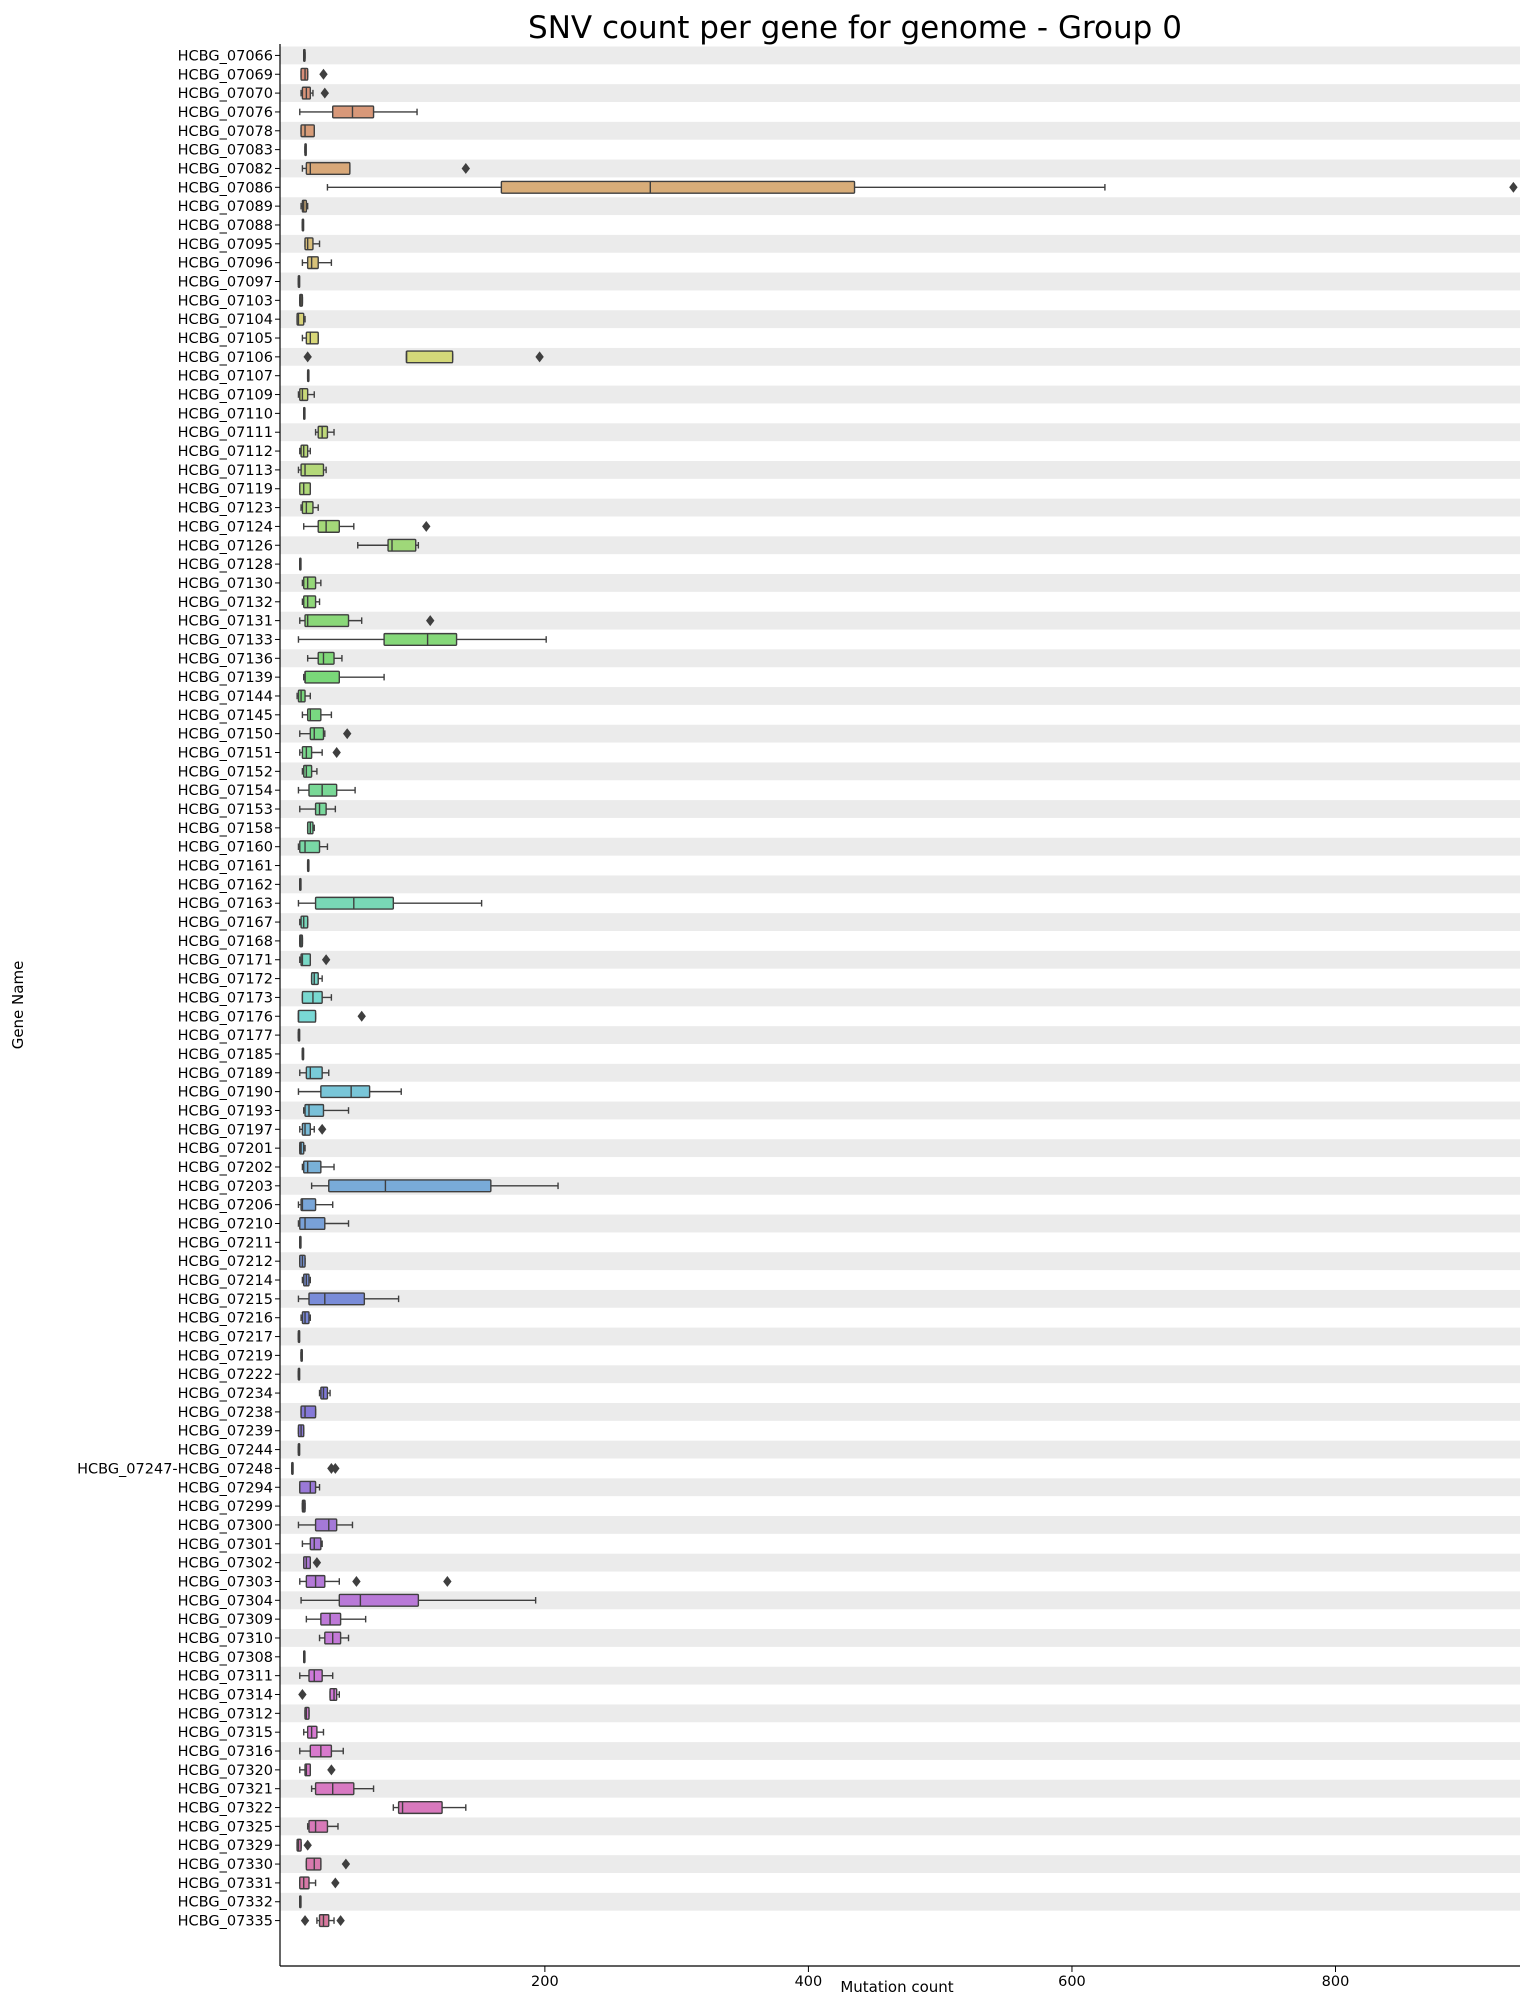 This screenshot has width=1529, height=1996. What do you see at coordinates (225, 697) in the screenshot?
I see `y-tick-label: HCBG_07144` at bounding box center [225, 697].